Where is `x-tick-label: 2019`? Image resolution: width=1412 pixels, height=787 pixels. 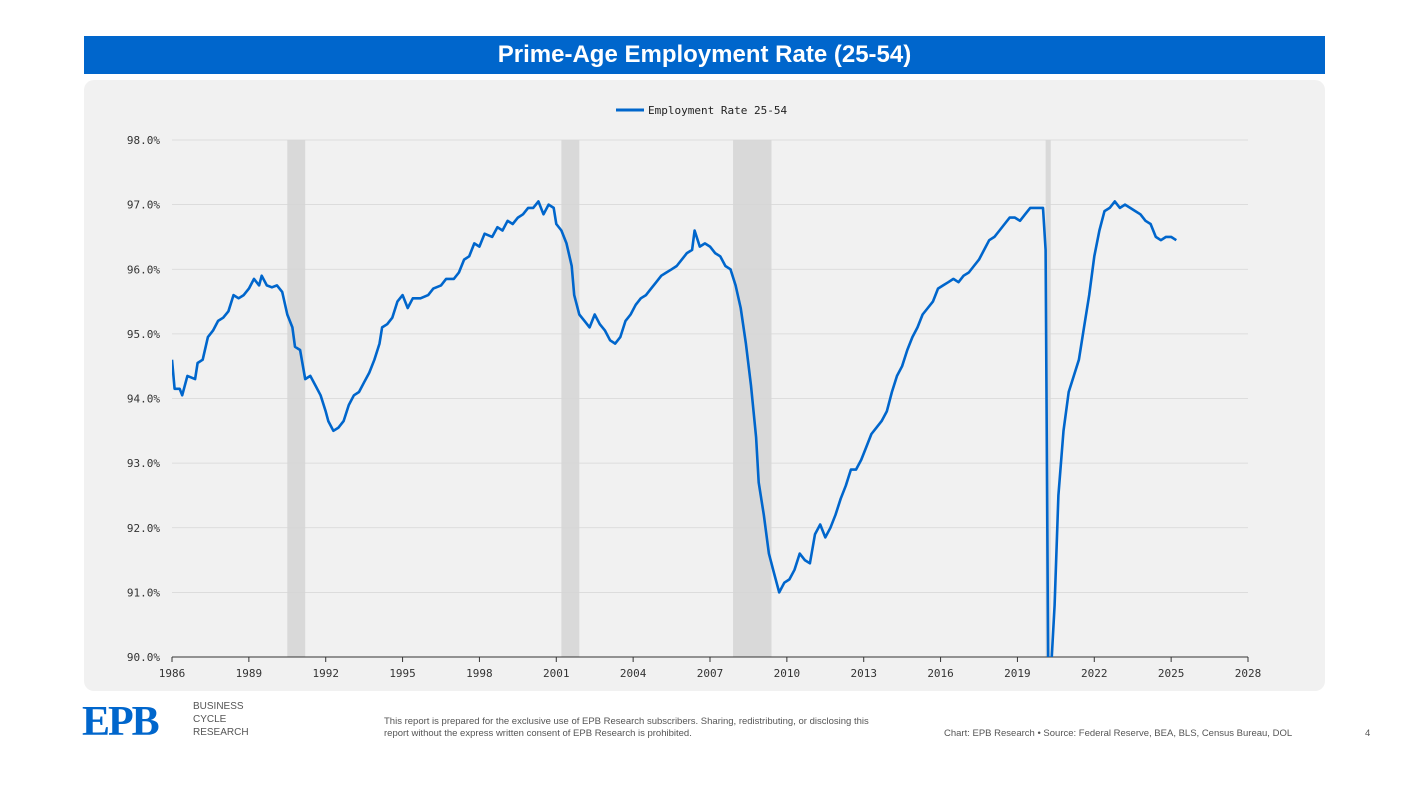
x-tick-label: 2019 is located at coordinates (1017, 673).